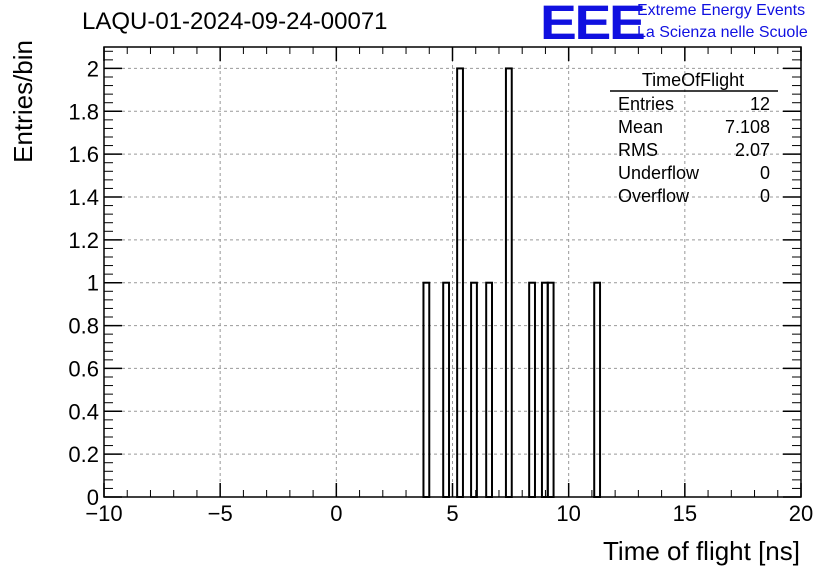 The image size is (836, 572). Describe the element at coordinates (220, 513) in the screenshot. I see `x-tick-label: −5` at that location.